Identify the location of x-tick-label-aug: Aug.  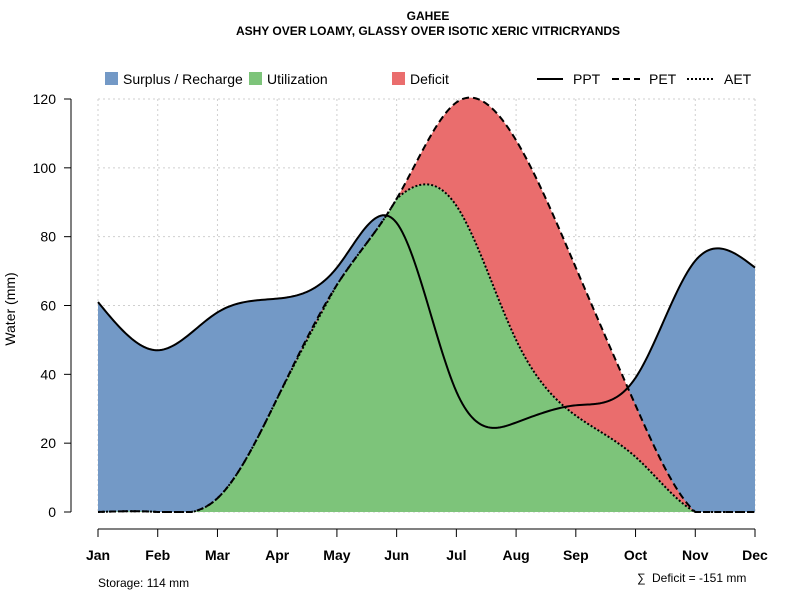
(515, 555).